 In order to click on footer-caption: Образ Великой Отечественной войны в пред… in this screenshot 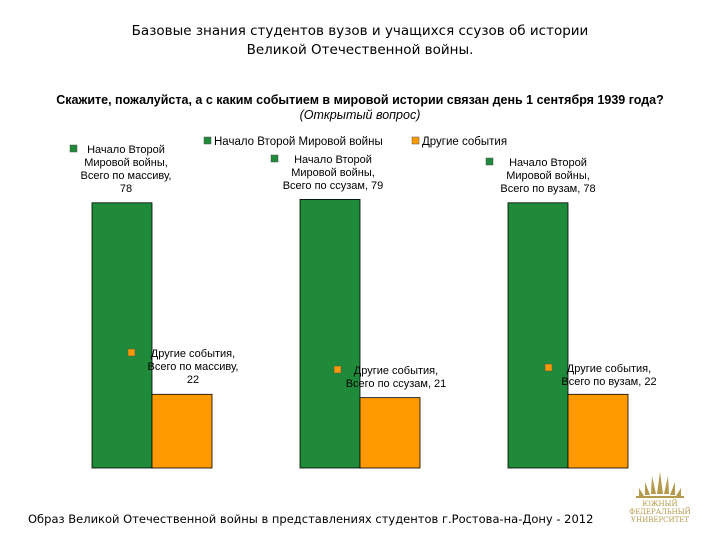, I will do `click(311, 519)`.